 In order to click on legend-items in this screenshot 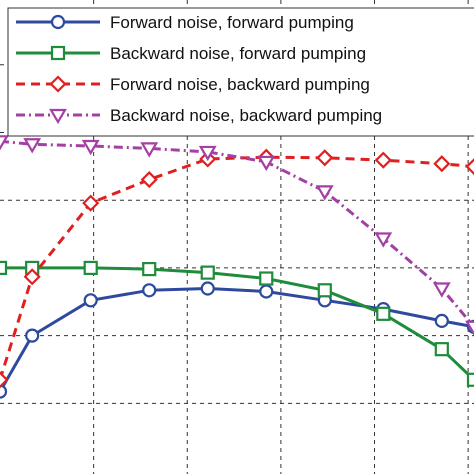, I will do `click(58, 69)`.